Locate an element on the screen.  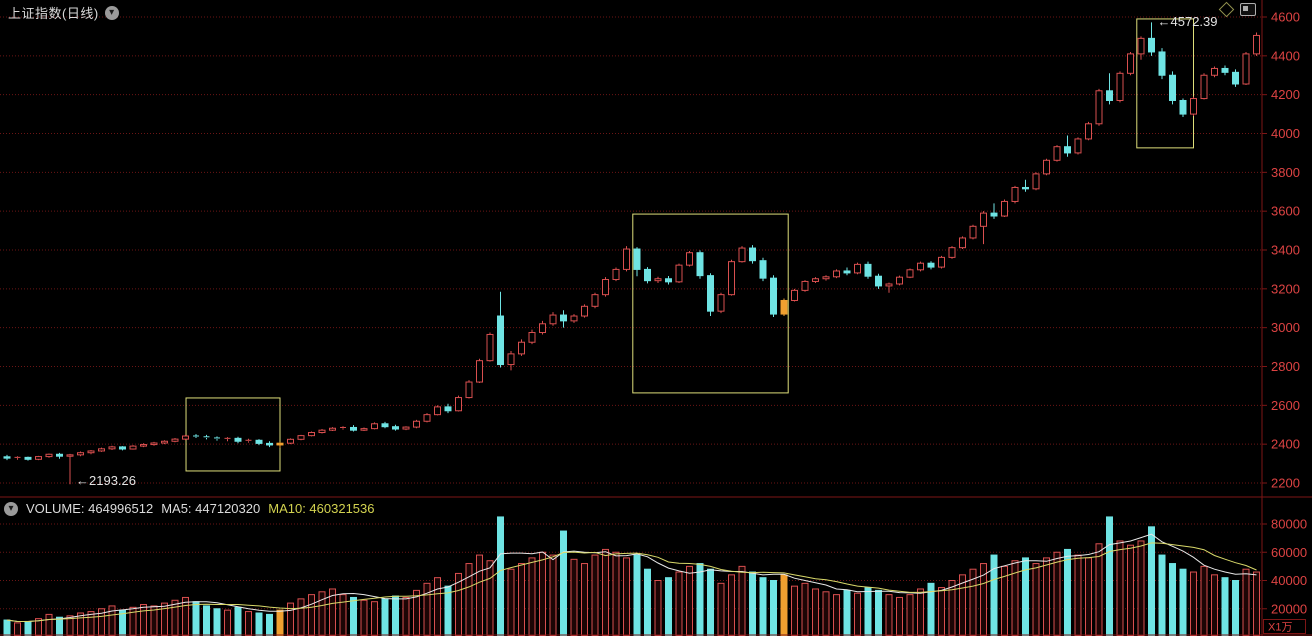
diamond-icon is located at coordinates (1226, 9).